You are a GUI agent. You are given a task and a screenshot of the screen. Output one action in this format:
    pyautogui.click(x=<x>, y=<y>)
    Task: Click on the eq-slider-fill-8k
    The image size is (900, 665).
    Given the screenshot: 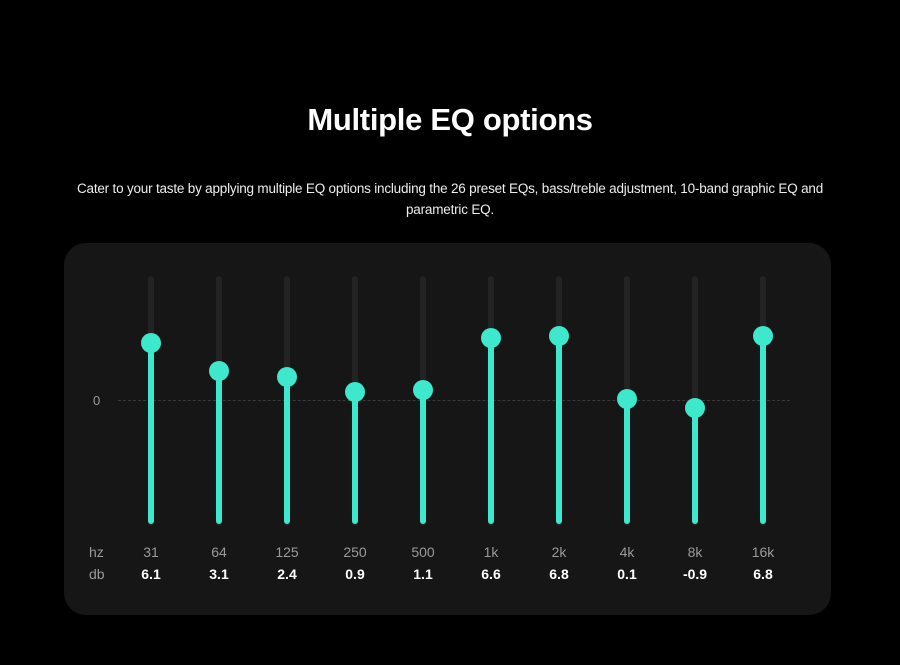 What is the action you would take?
    pyautogui.click(x=695, y=466)
    